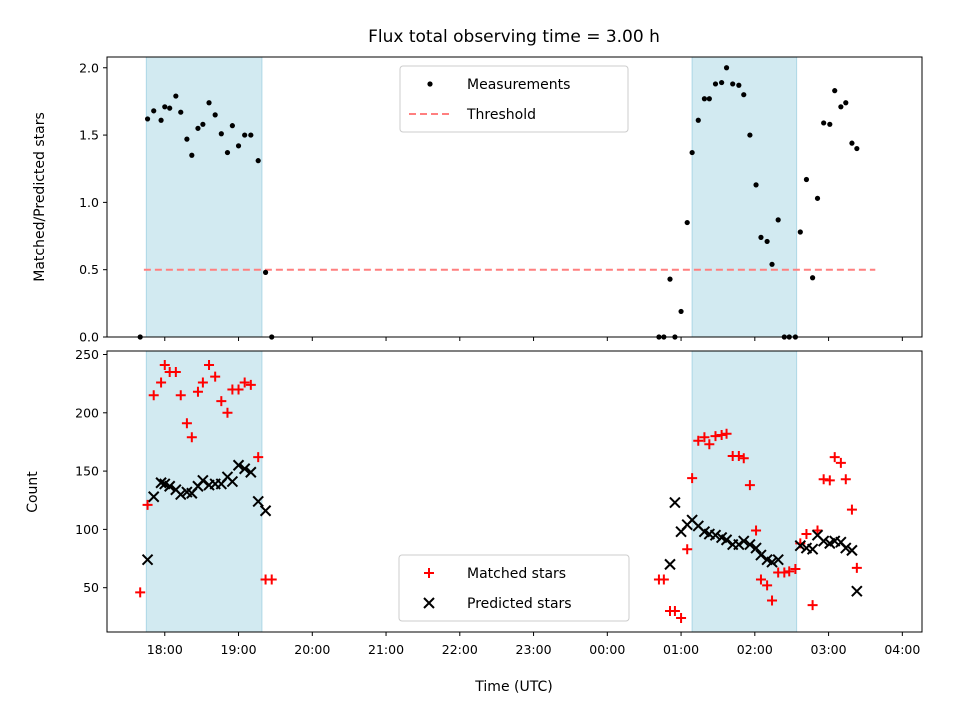 The width and height of the screenshot is (960, 720). I want to click on ratio-legend: Measurements Threshold, so click(514, 99).